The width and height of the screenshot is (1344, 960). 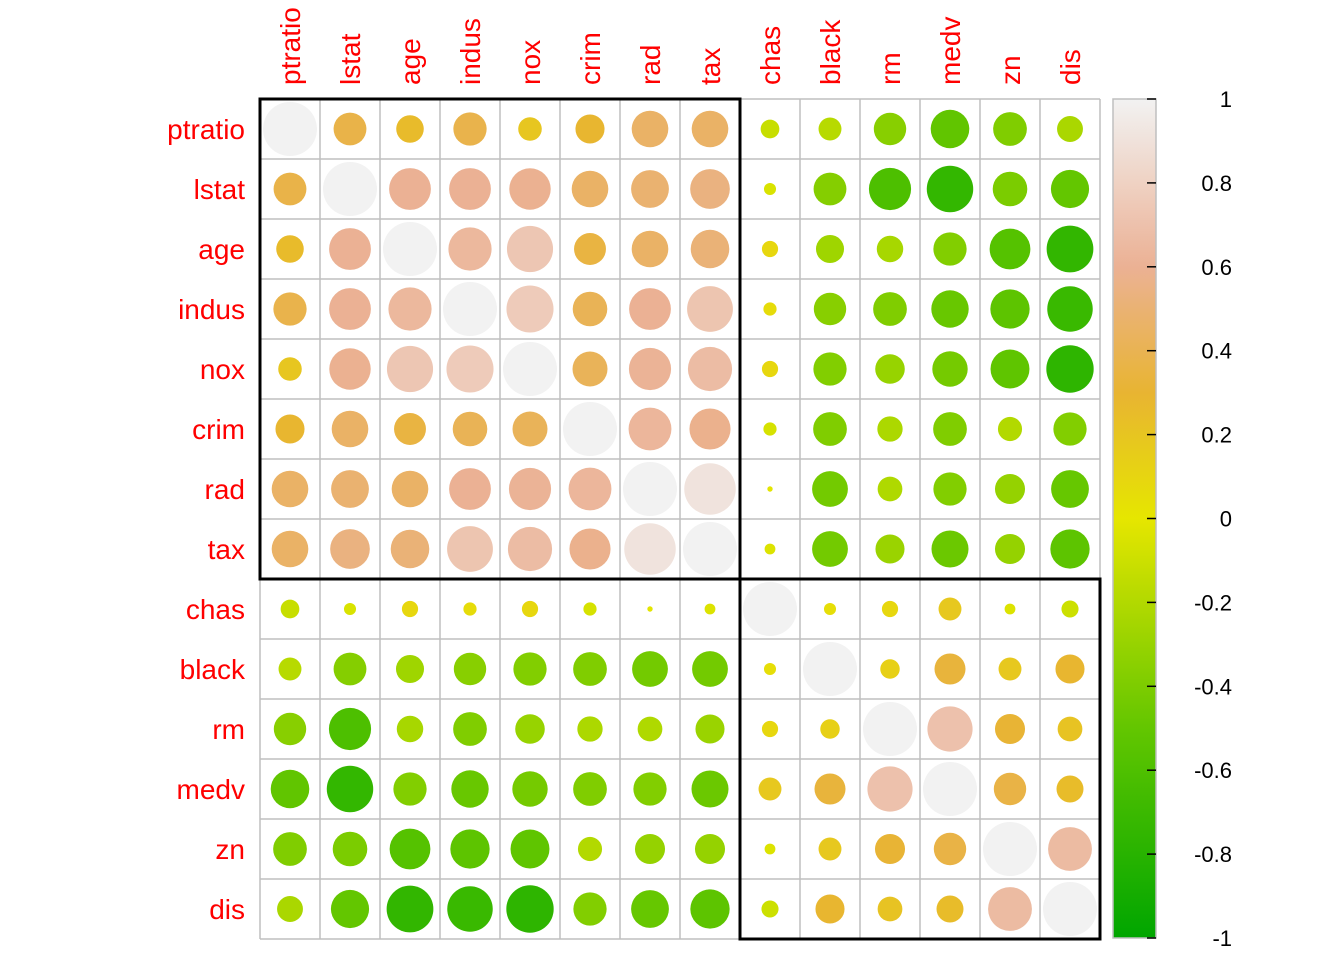 What do you see at coordinates (650, 129) in the screenshot?
I see `corr-circle-ptratio-rad` at bounding box center [650, 129].